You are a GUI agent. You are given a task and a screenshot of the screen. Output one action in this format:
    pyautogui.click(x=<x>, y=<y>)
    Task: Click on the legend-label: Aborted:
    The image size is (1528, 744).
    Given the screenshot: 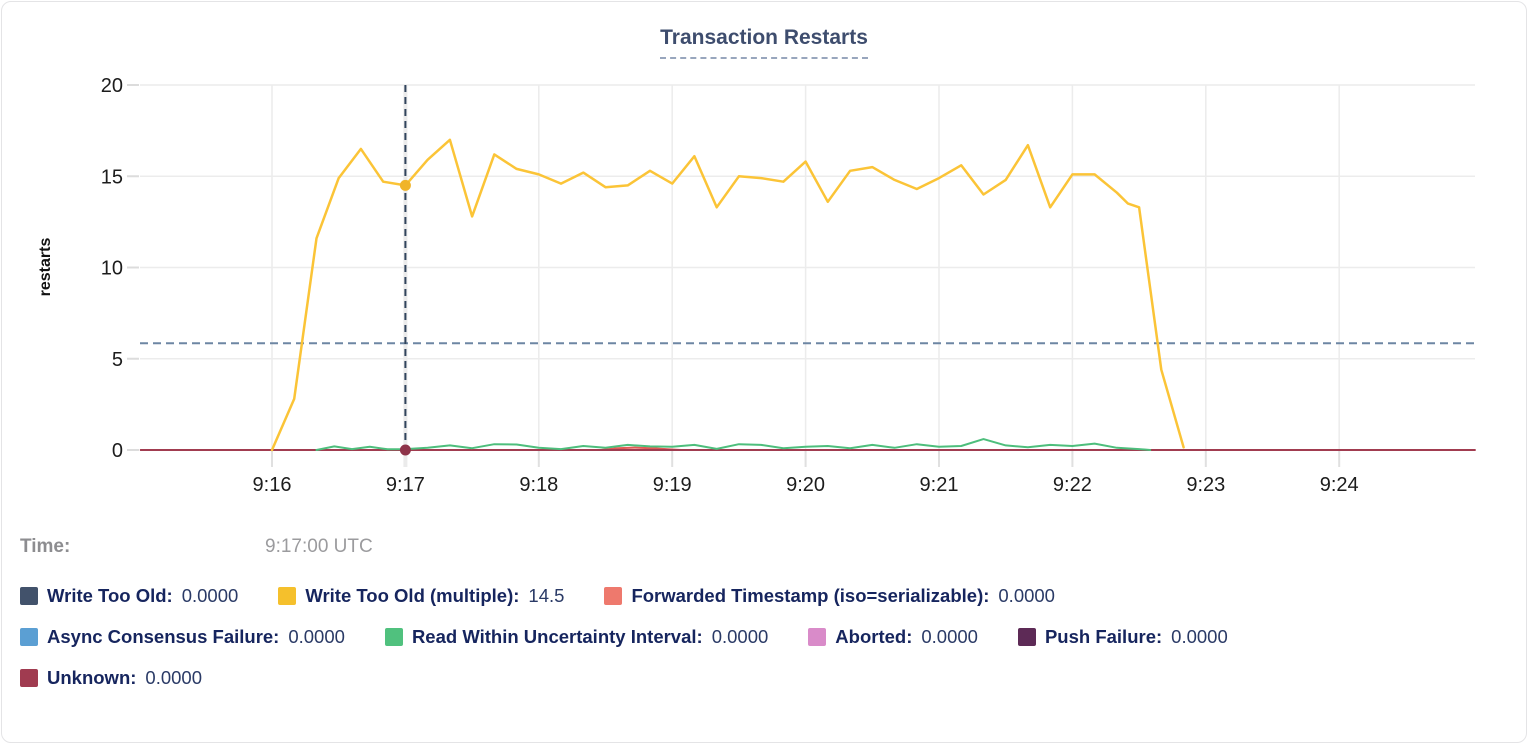 What is the action you would take?
    pyautogui.click(x=874, y=636)
    